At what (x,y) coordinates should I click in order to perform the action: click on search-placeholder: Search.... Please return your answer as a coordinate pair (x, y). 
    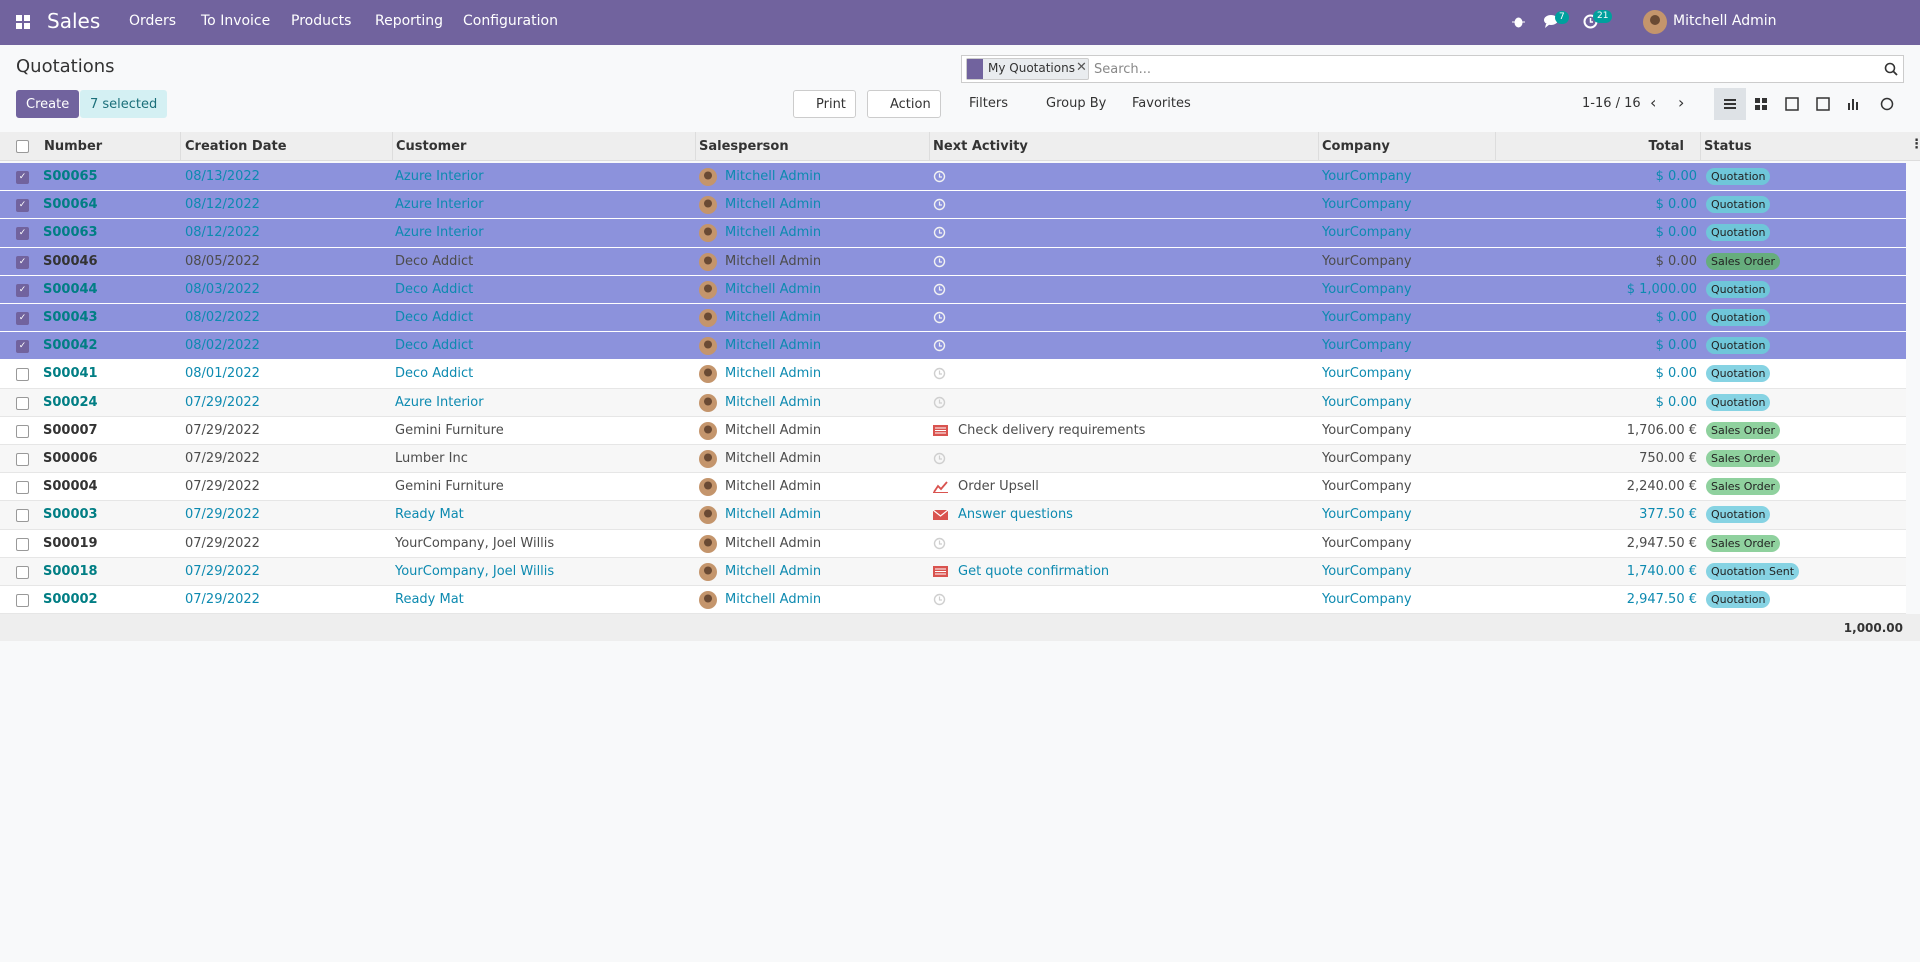
    Looking at the image, I should click on (1123, 69).